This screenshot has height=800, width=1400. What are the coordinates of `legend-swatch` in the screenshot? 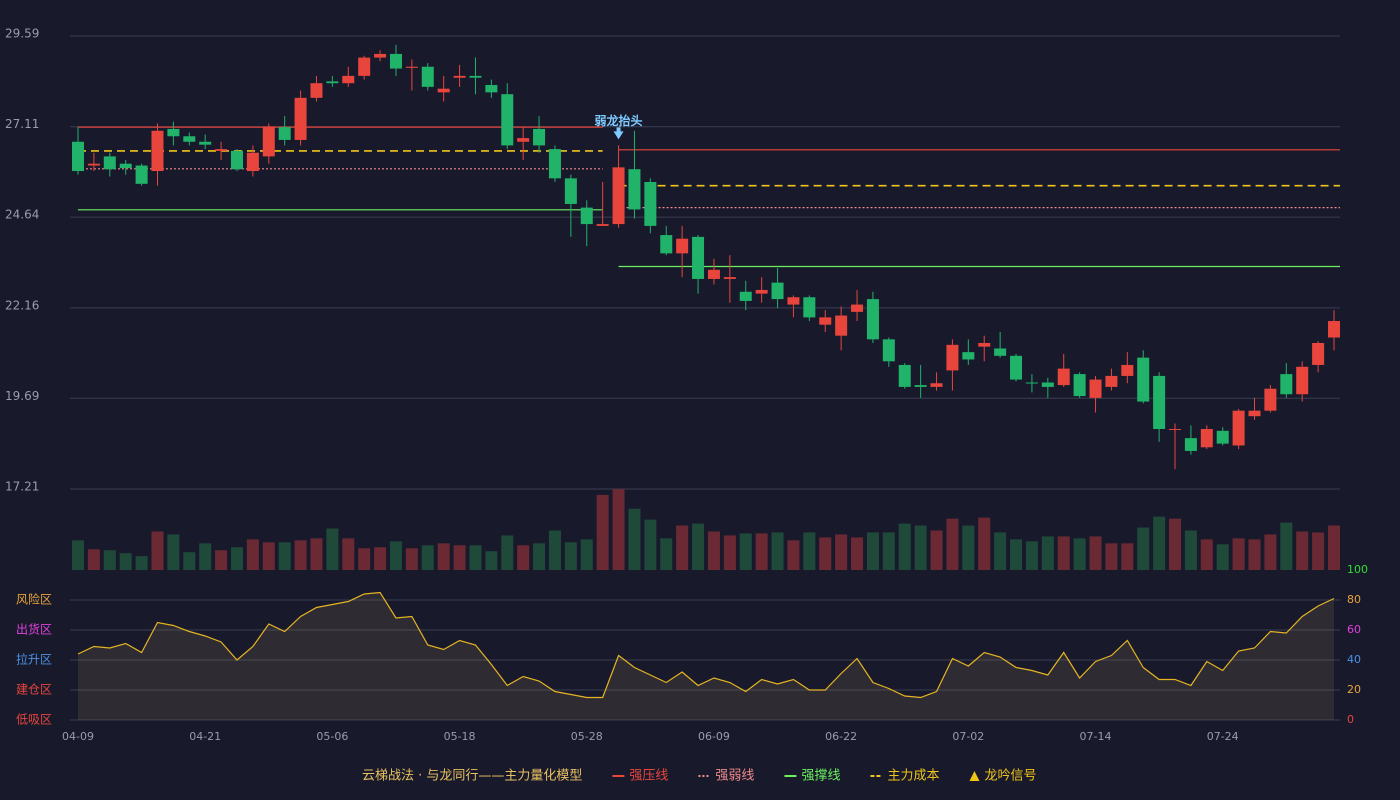 It's located at (974, 776).